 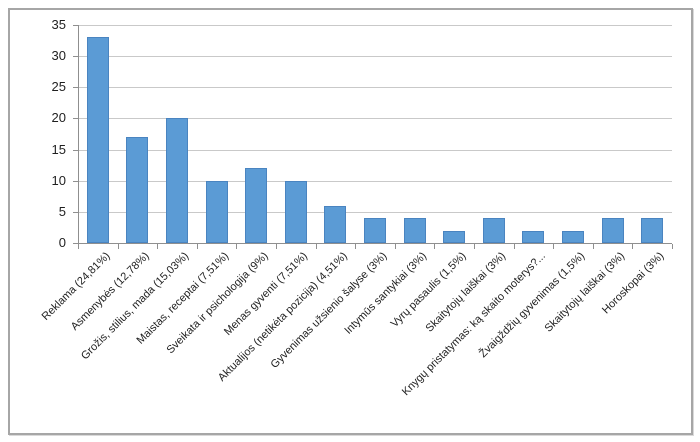 What do you see at coordinates (58, 149) in the screenshot?
I see `y-axis-tick-label: 15` at bounding box center [58, 149].